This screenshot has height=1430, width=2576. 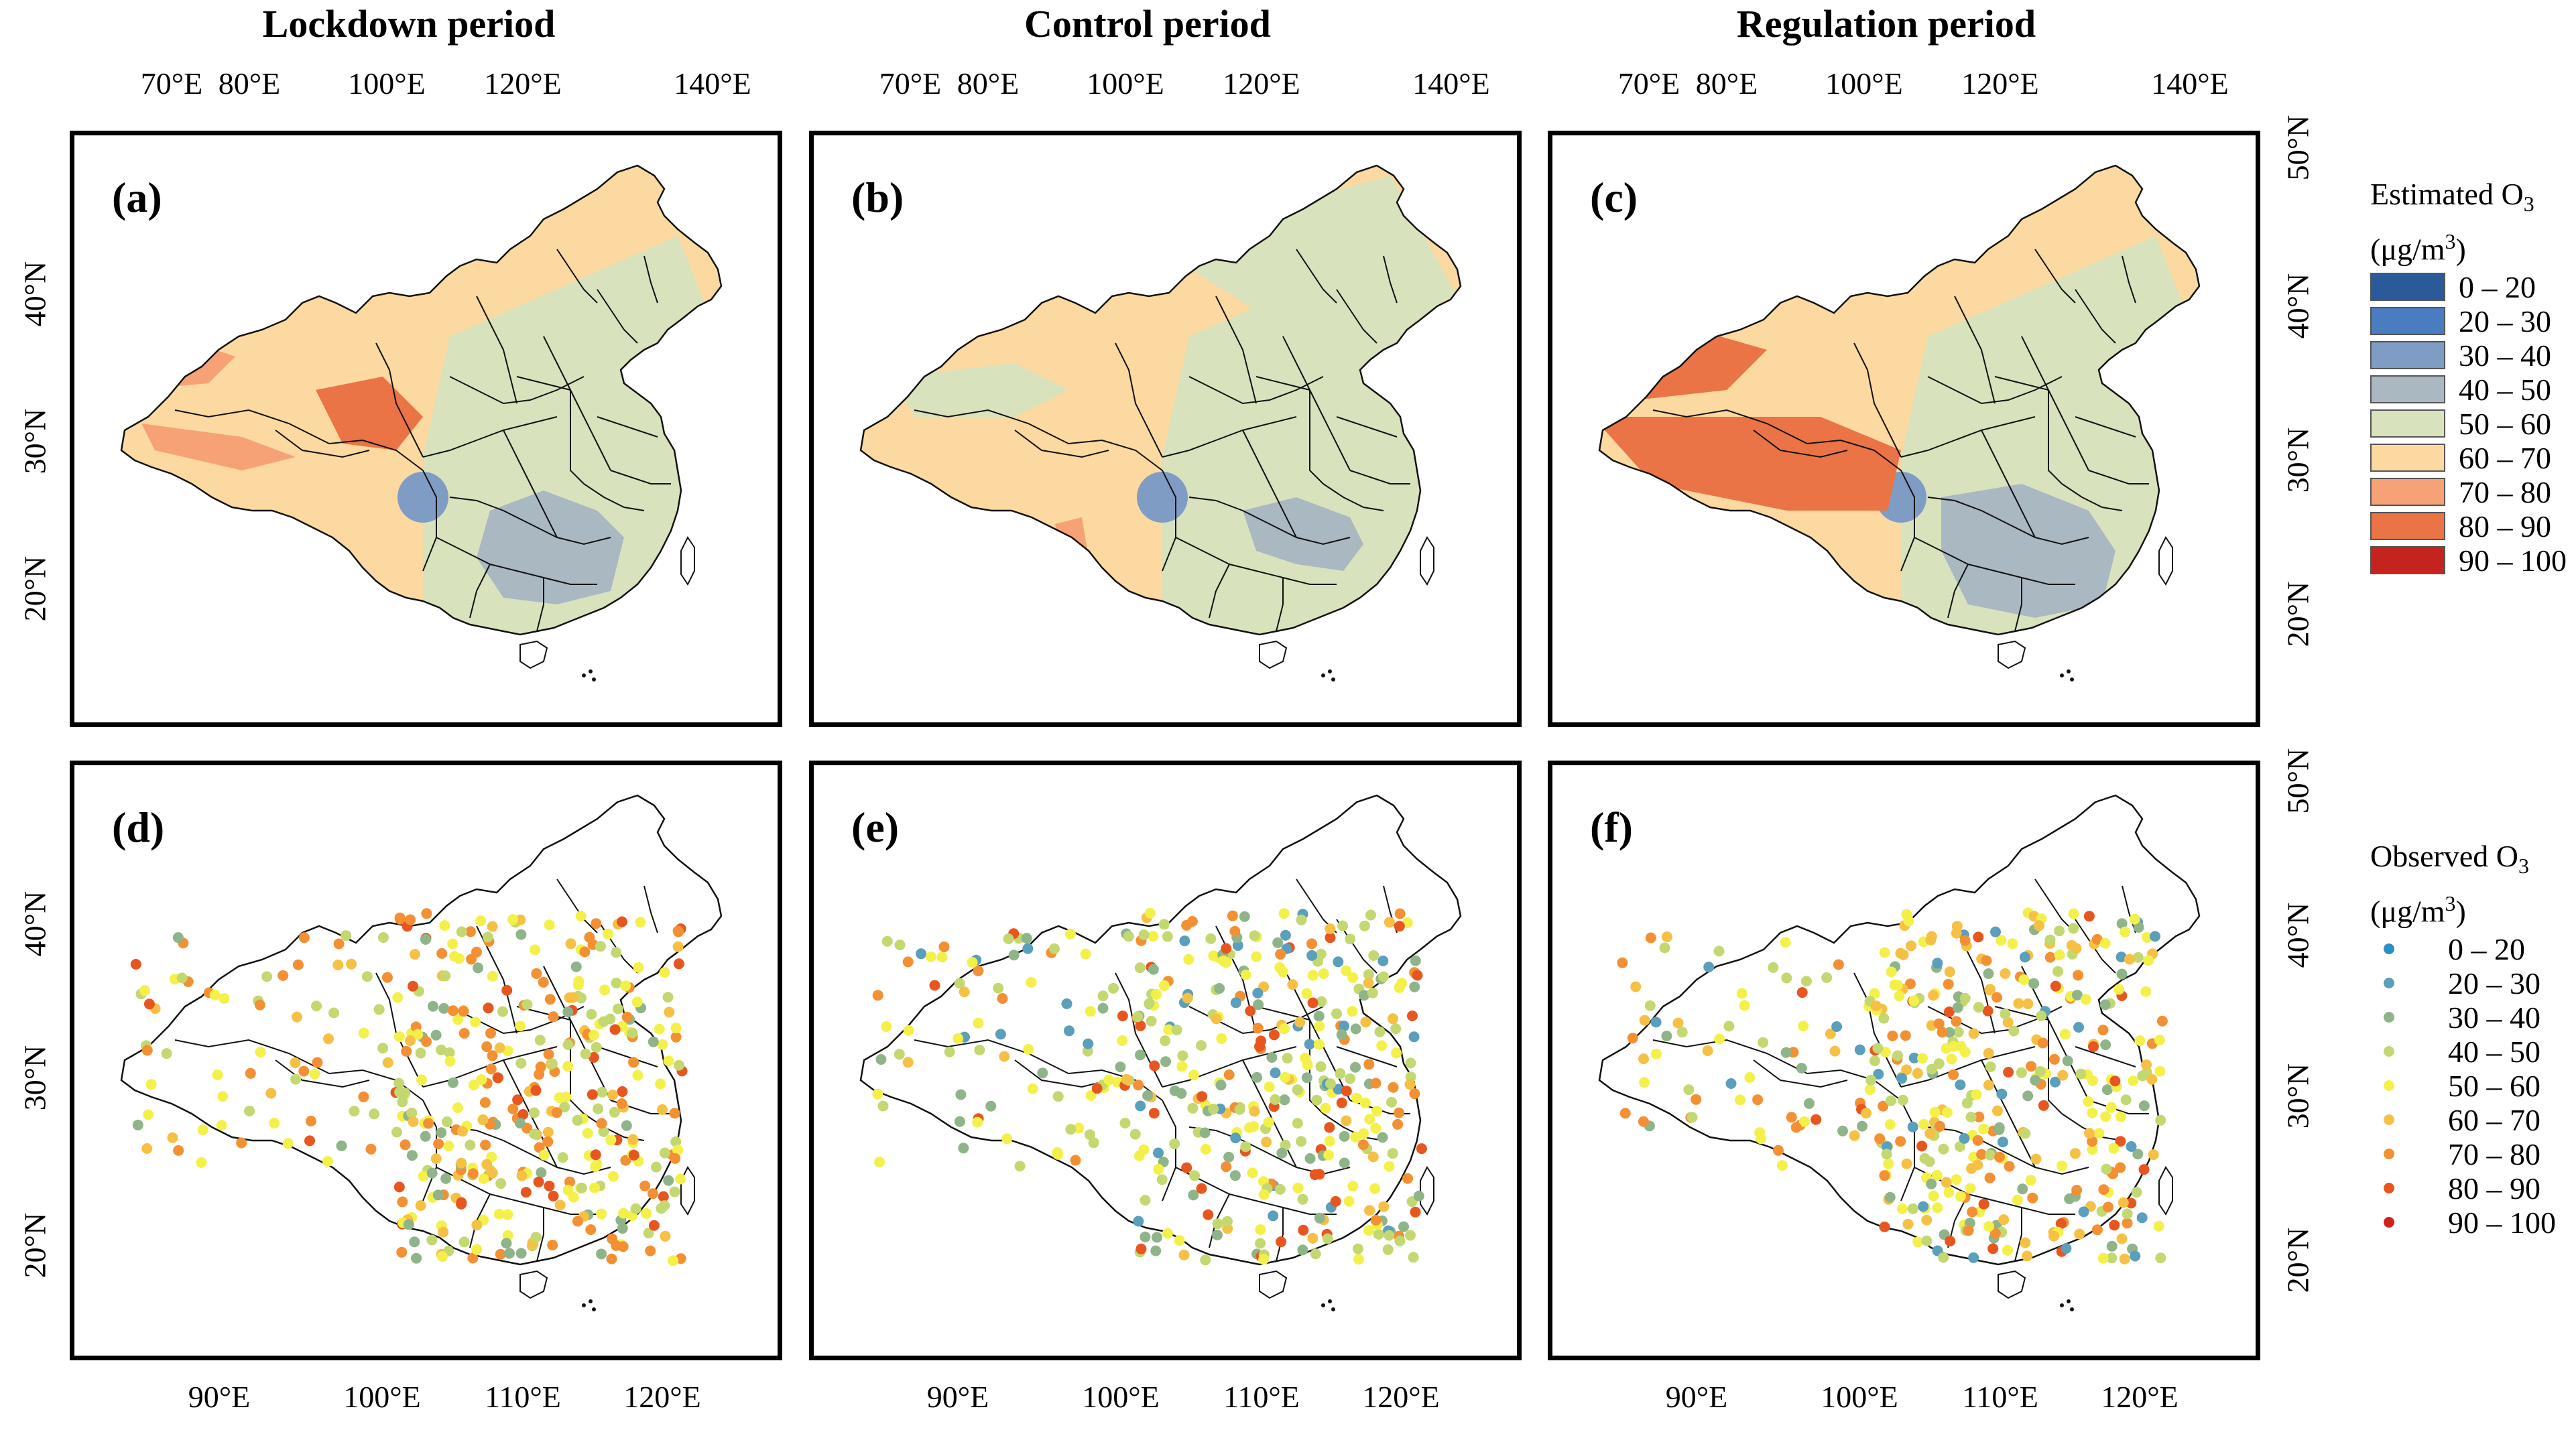 What do you see at coordinates (172, 83) in the screenshot?
I see `top-lon-tick: 70°E` at bounding box center [172, 83].